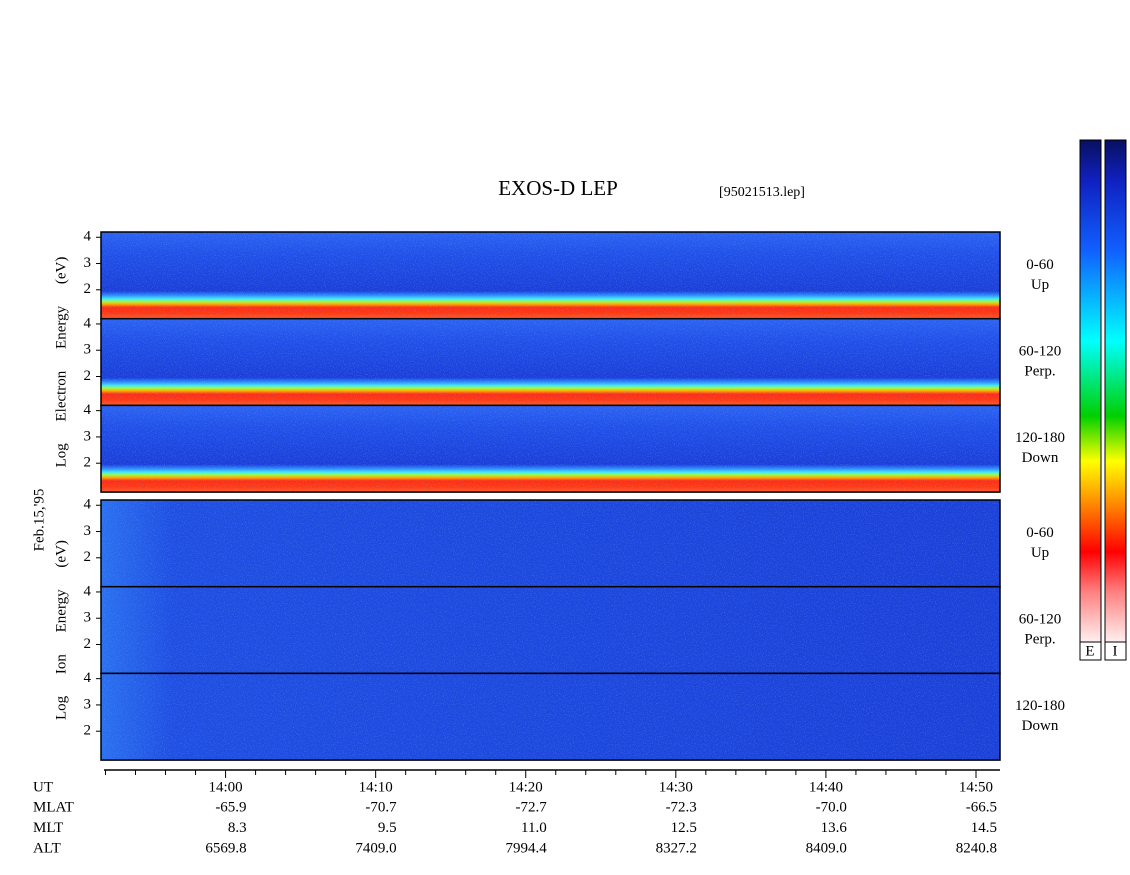 Image resolution: width=1130 pixels, height=875 pixels. Describe the element at coordinates (834, 828) in the screenshot. I see `ephemeris-value: 13.6` at that location.